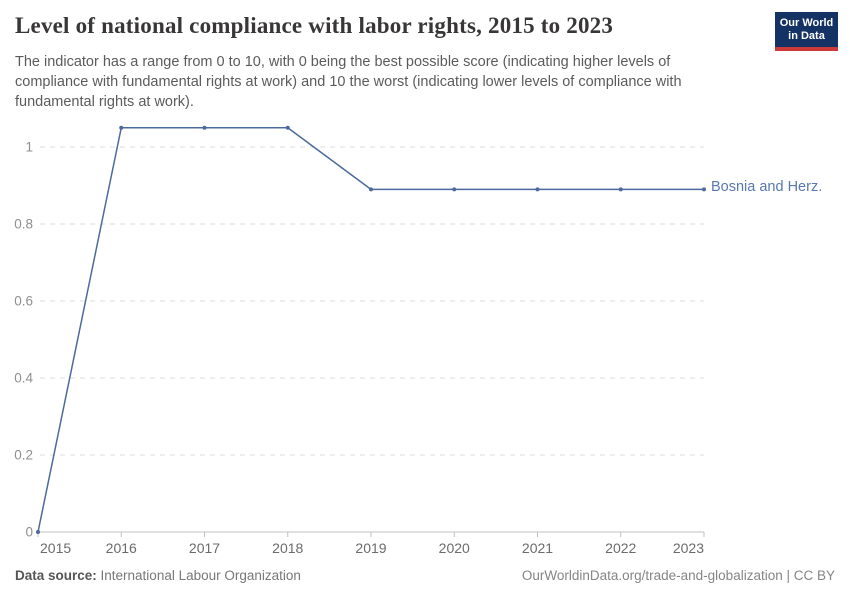 This screenshot has width=850, height=600. Describe the element at coordinates (121, 548) in the screenshot. I see `x-tick-label: 2016` at that location.